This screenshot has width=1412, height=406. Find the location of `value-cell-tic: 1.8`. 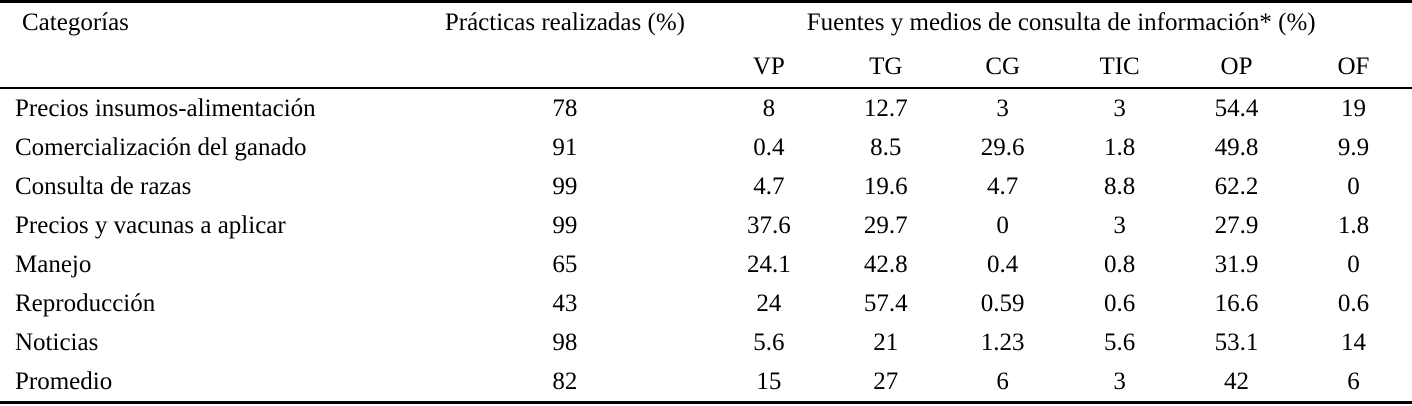

value-cell-tic: 1.8 is located at coordinates (1119, 147).